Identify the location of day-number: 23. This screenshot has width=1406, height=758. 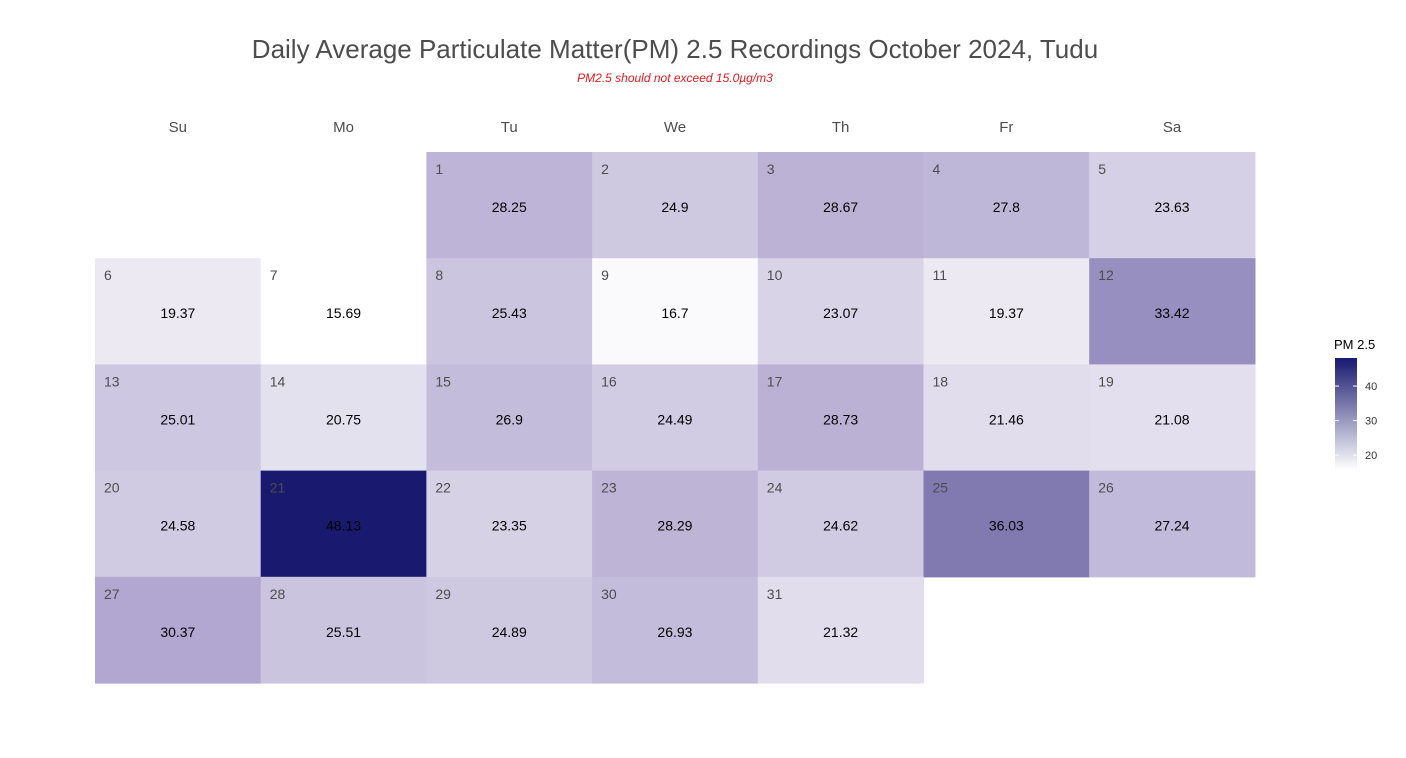
(609, 488).